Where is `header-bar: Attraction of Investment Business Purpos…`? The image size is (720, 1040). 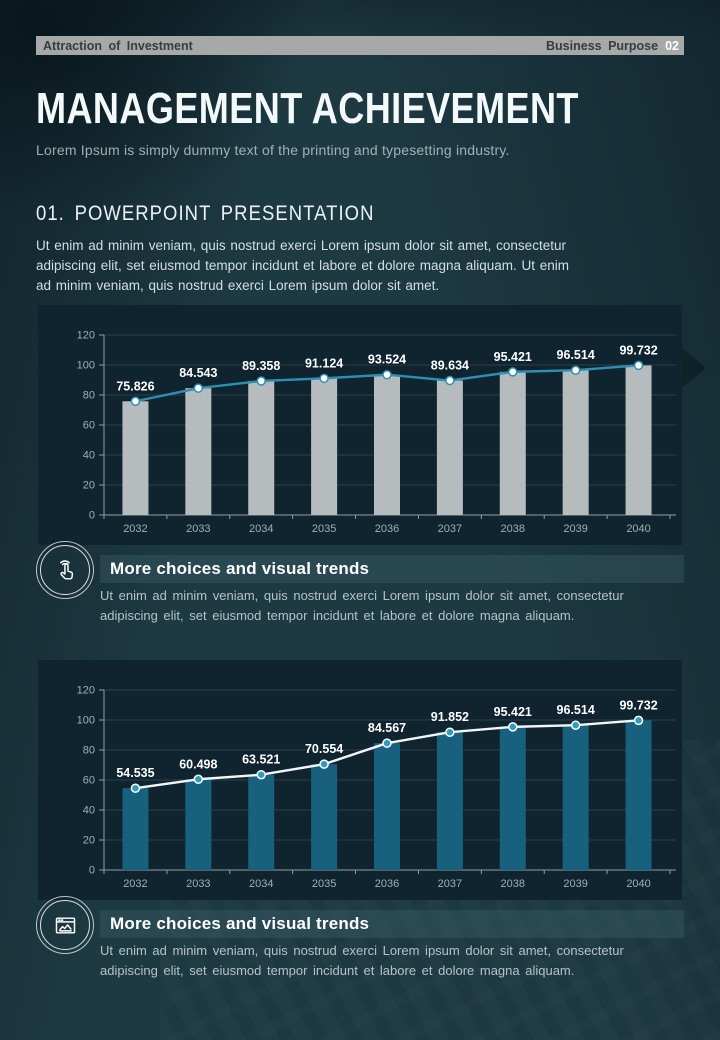 header-bar: Attraction of Investment Business Purpos… is located at coordinates (360, 45).